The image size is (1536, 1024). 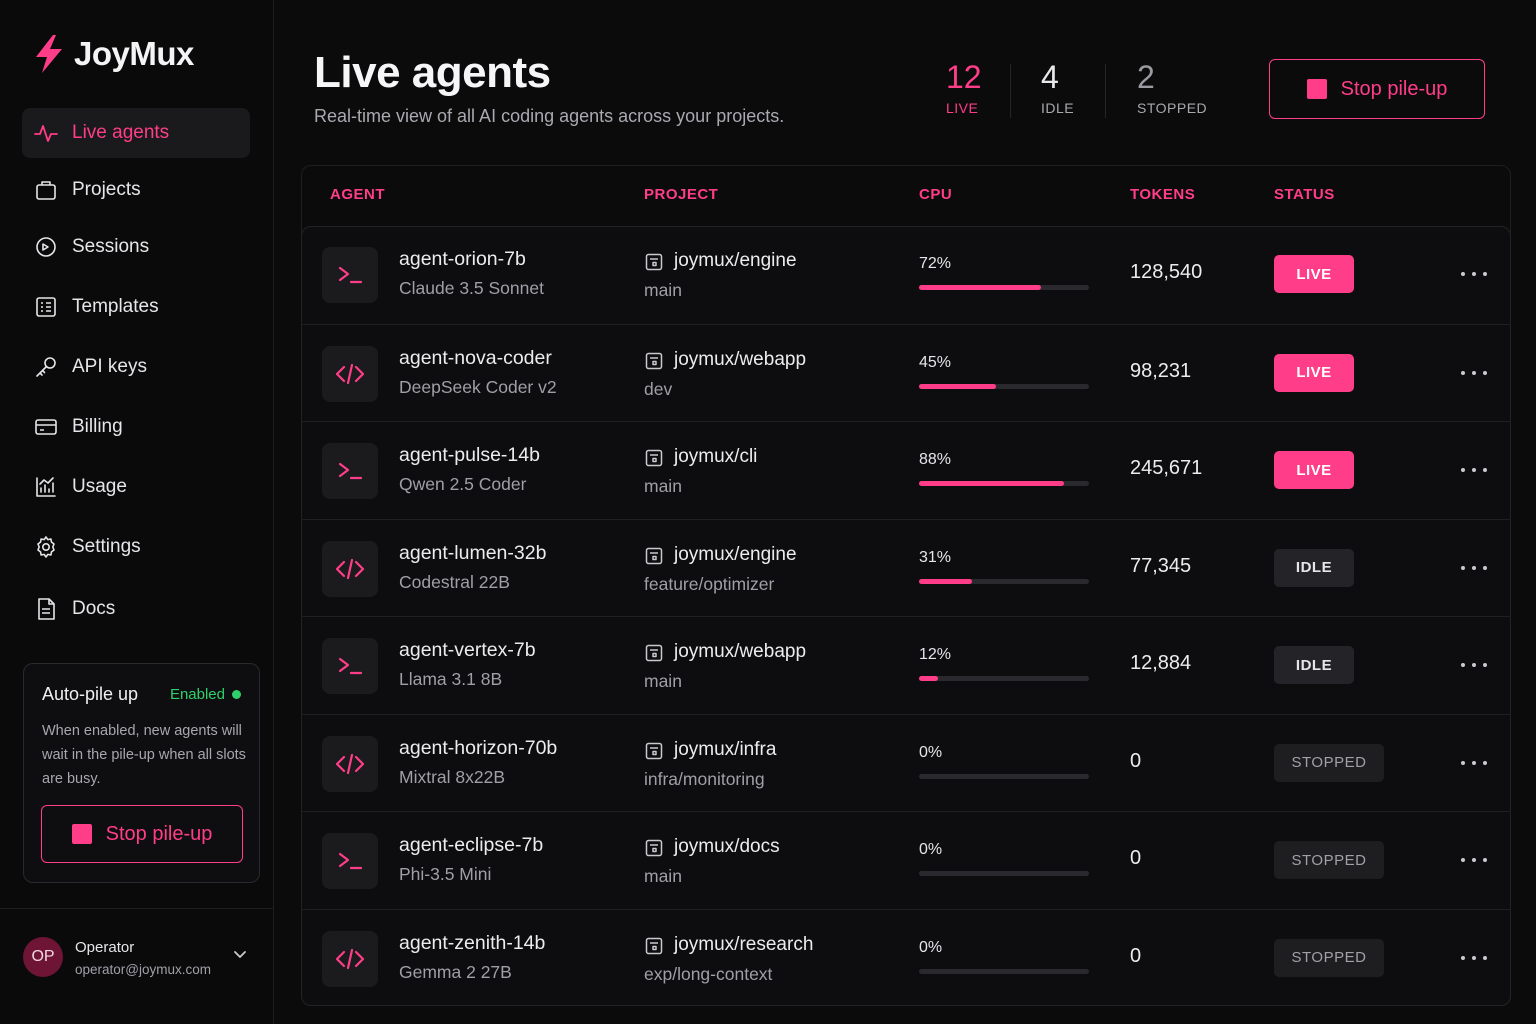 I want to click on page-title: Live agents, so click(x=432, y=72).